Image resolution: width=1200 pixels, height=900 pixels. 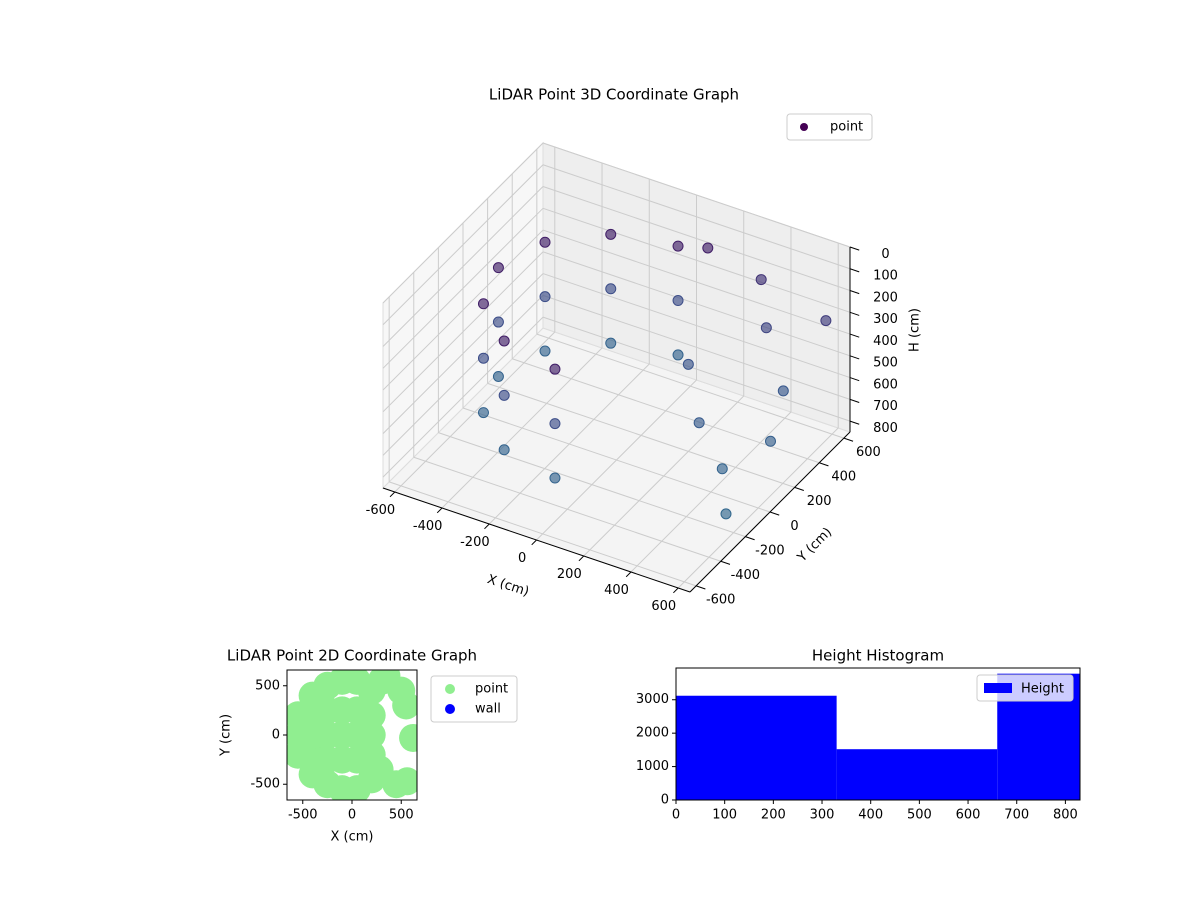 What do you see at coordinates (819, 501) in the screenshot?
I see `y-tick-label: 200` at bounding box center [819, 501].